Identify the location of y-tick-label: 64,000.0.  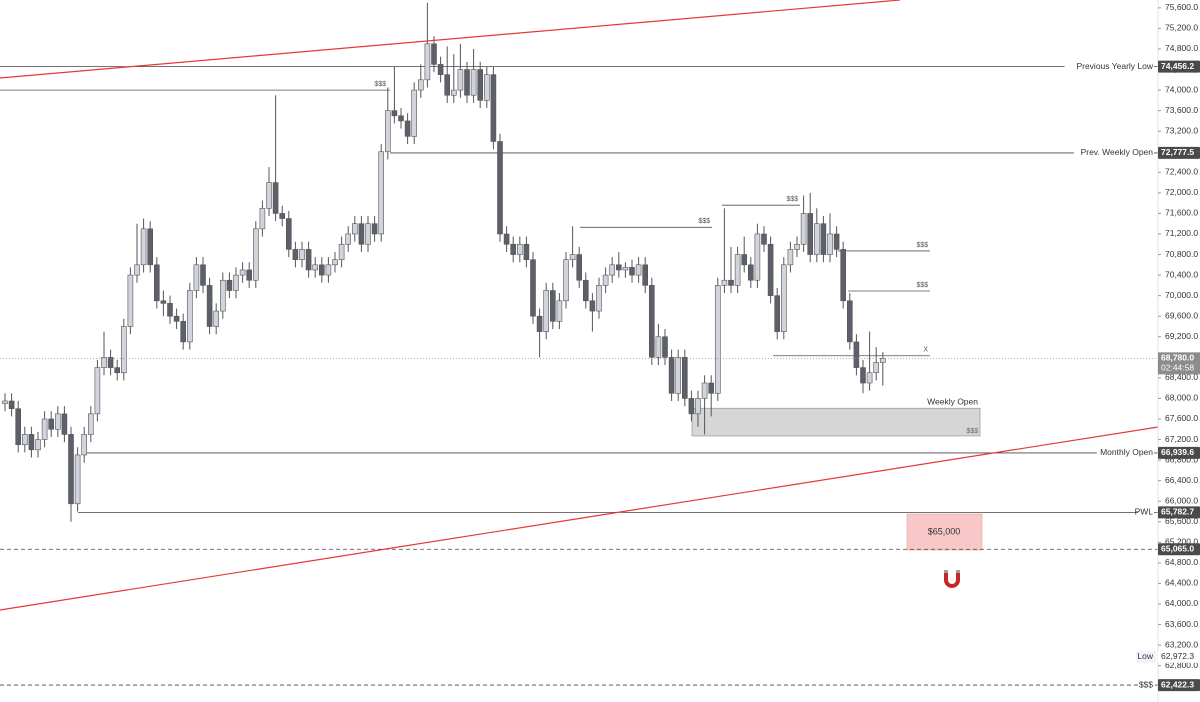
(1181, 603).